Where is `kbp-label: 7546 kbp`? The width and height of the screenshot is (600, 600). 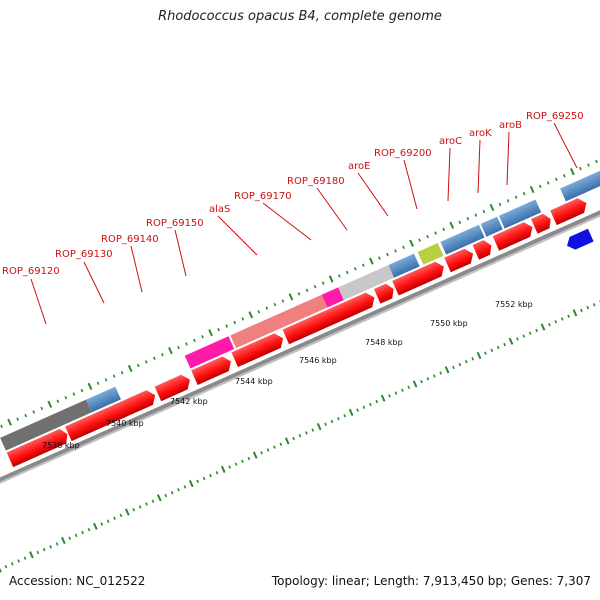
kbp-label: 7546 kbp is located at coordinates (318, 360).